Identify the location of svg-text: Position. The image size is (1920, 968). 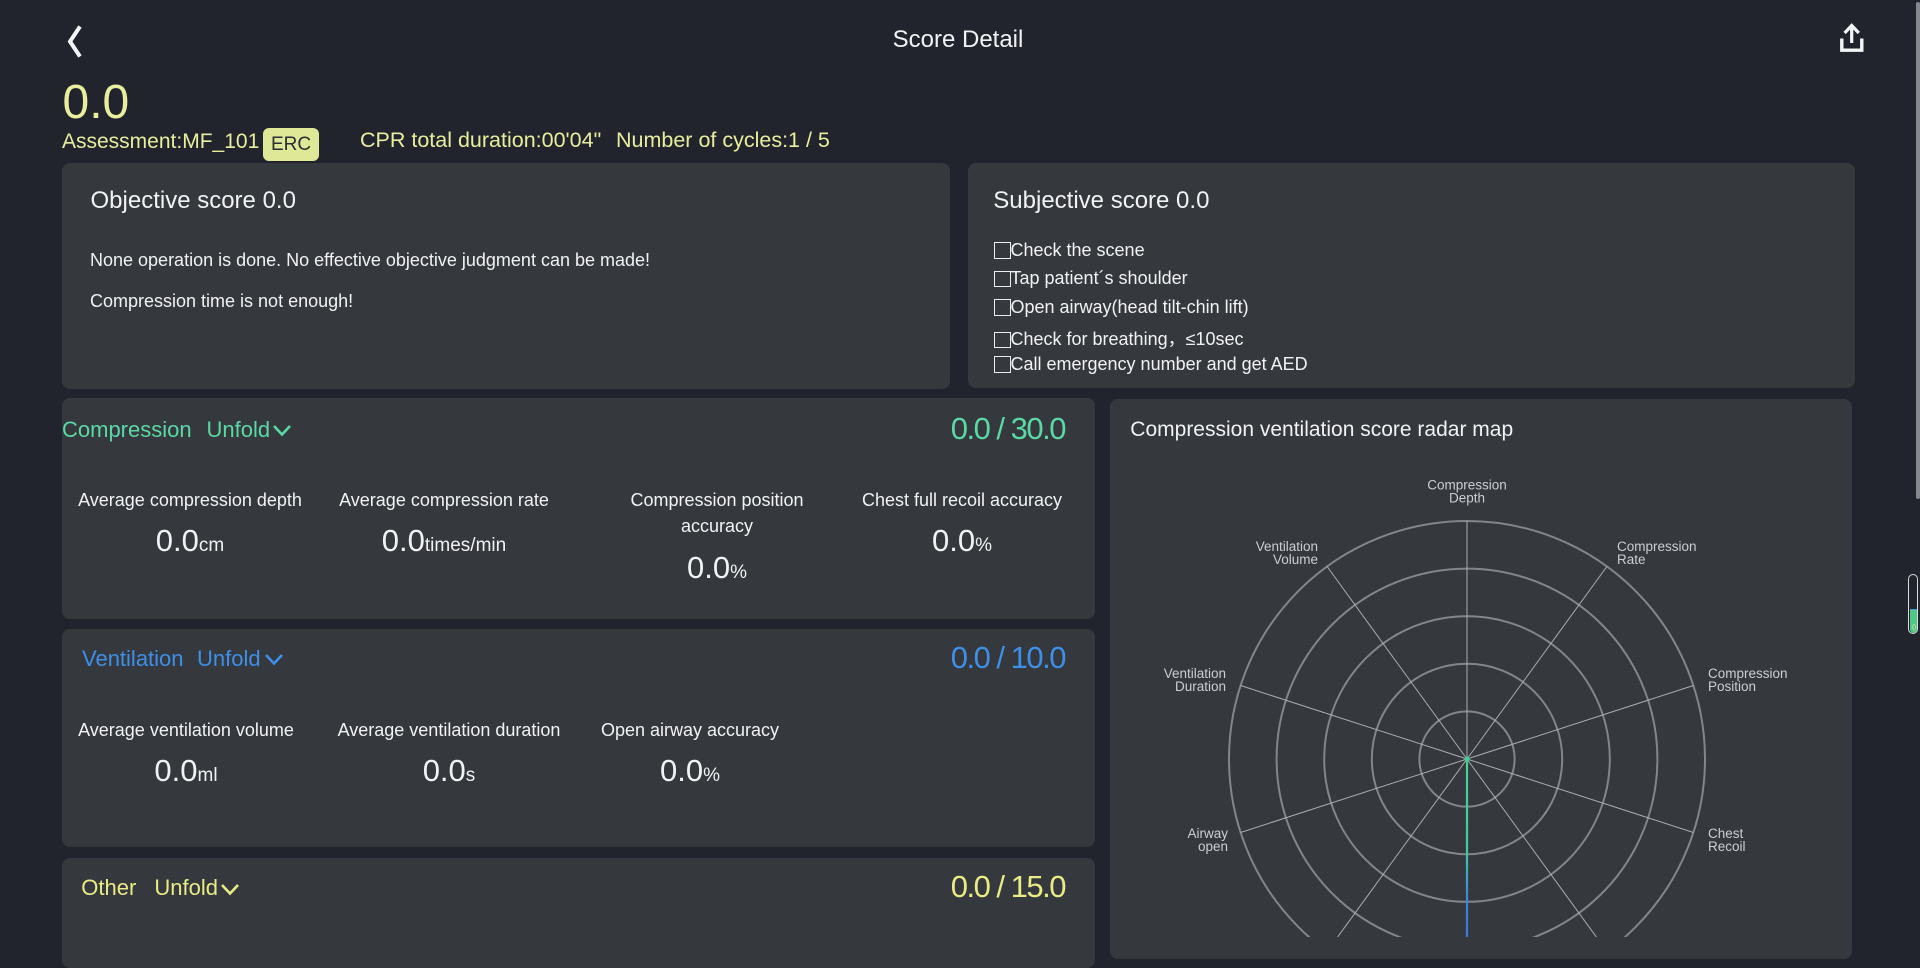
(1732, 686).